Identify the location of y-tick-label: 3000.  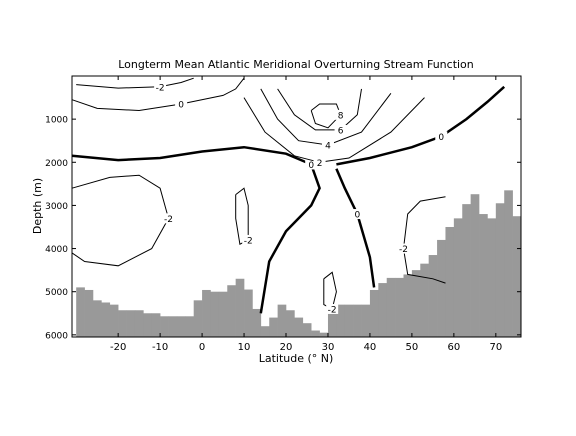
(56, 207).